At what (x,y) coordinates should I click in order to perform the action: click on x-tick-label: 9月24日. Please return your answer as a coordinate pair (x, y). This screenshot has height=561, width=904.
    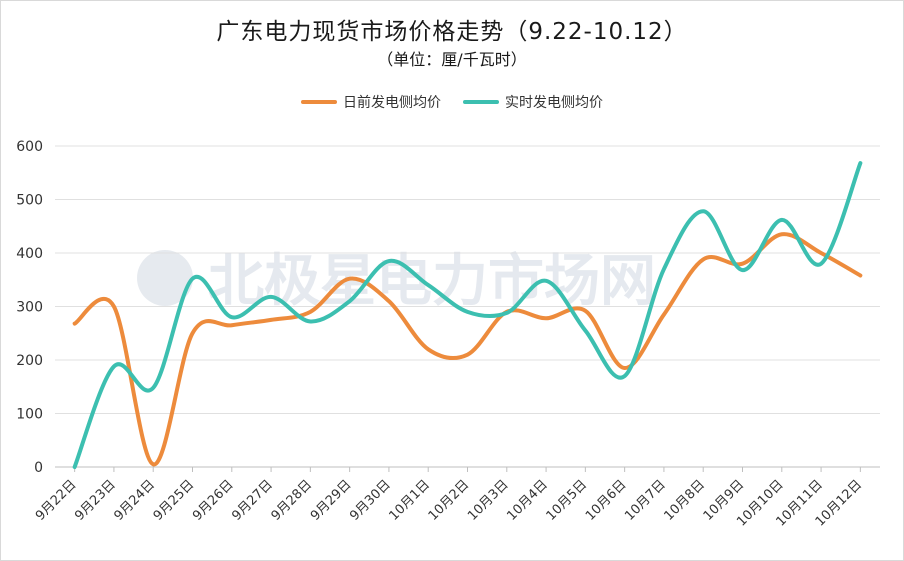
    Looking at the image, I should click on (134, 500).